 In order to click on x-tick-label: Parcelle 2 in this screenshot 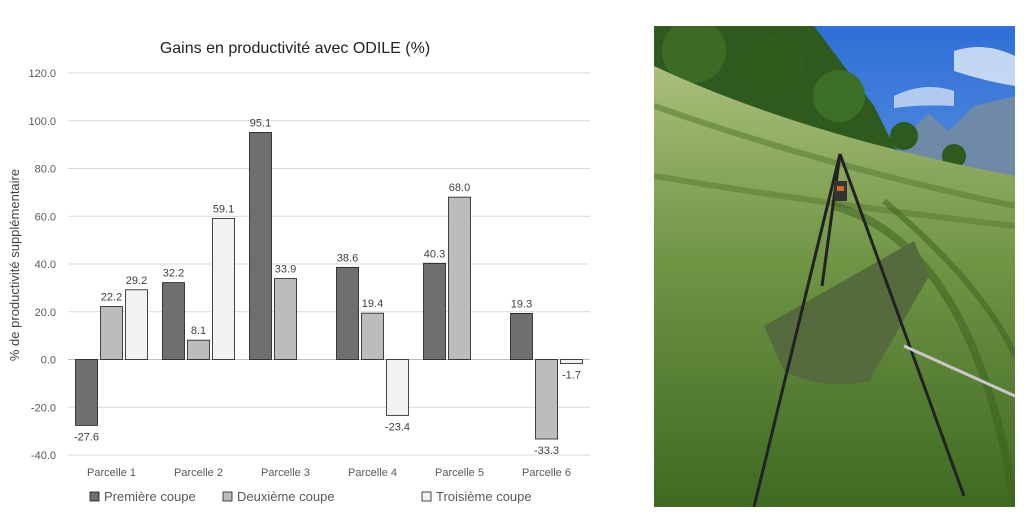, I will do `click(198, 473)`.